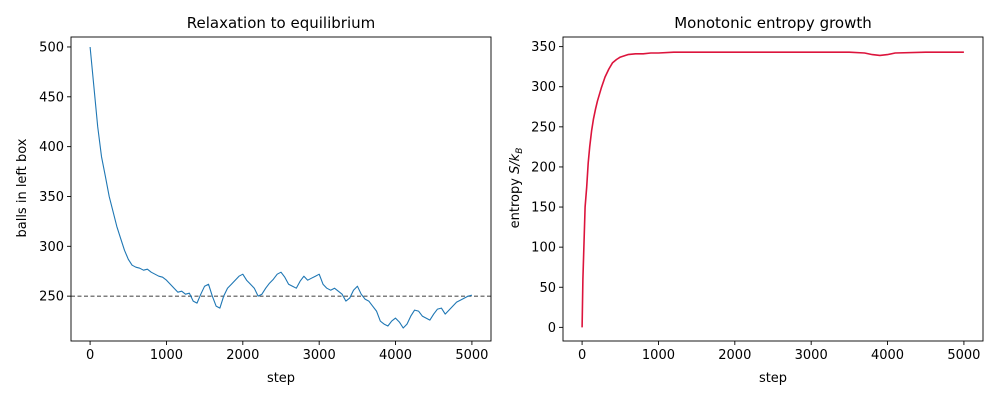 The height and width of the screenshot is (400, 1000). Describe the element at coordinates (242, 355) in the screenshot. I see `left-x-tick-label: 2000` at that location.